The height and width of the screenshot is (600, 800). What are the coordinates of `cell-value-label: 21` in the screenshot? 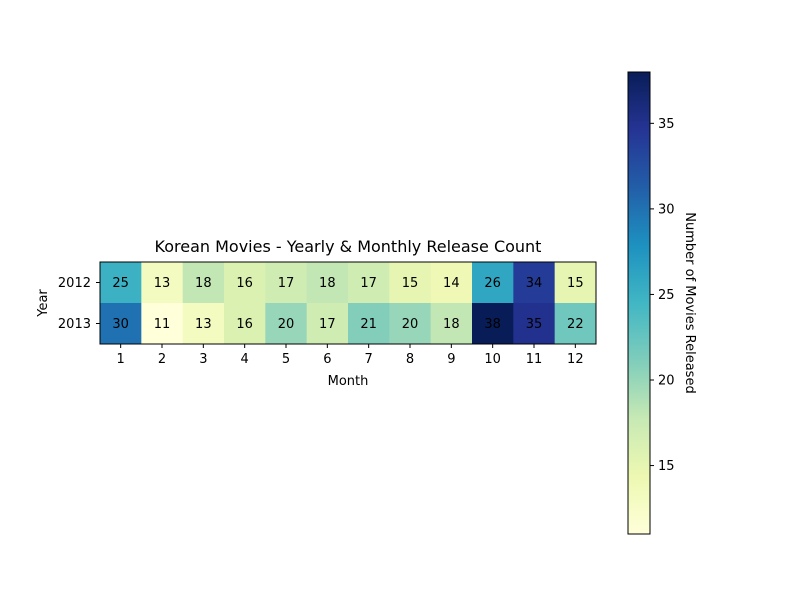 It's located at (368, 324).